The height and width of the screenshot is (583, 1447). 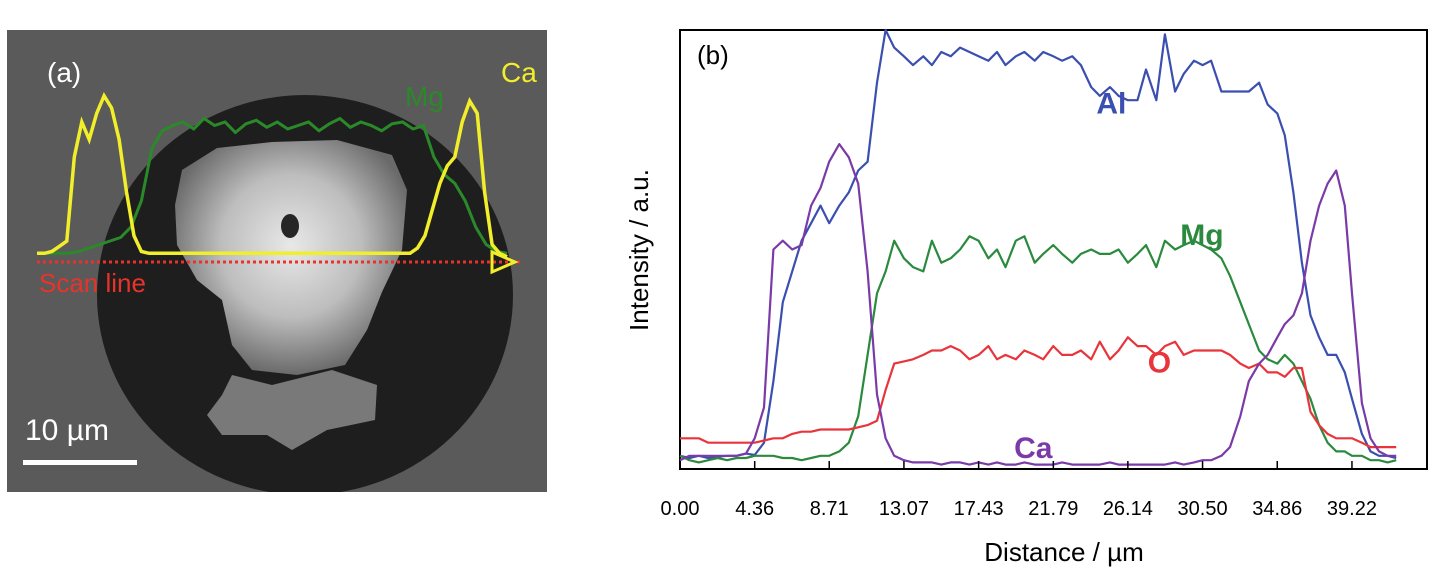 What do you see at coordinates (713, 55) in the screenshot?
I see `panel-b-label: (b)` at bounding box center [713, 55].